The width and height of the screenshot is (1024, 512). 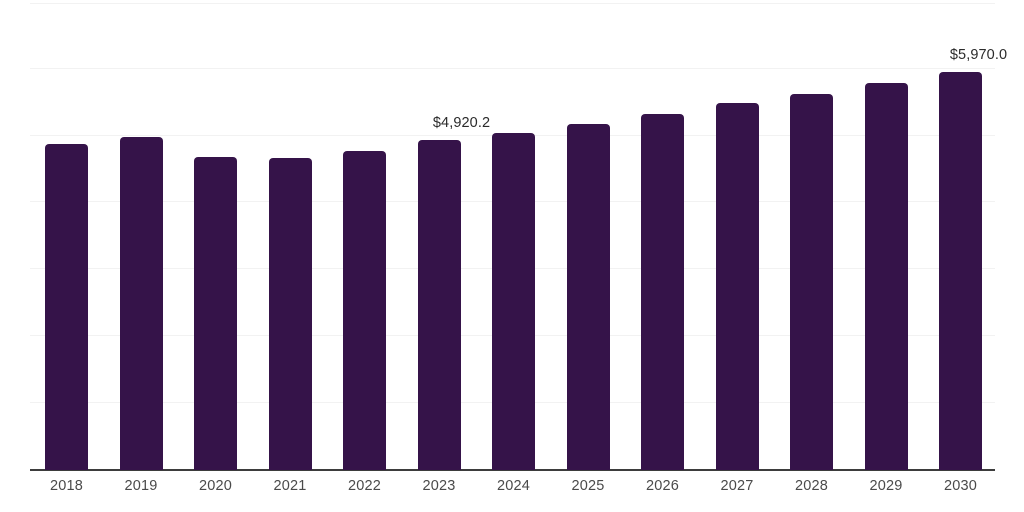 What do you see at coordinates (141, 486) in the screenshot?
I see `x-tick-label-2019: 2019` at bounding box center [141, 486].